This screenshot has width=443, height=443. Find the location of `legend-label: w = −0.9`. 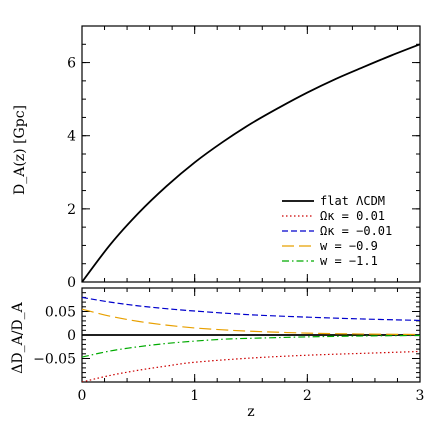

legend-label: w = −0.9 is located at coordinates (349, 246).